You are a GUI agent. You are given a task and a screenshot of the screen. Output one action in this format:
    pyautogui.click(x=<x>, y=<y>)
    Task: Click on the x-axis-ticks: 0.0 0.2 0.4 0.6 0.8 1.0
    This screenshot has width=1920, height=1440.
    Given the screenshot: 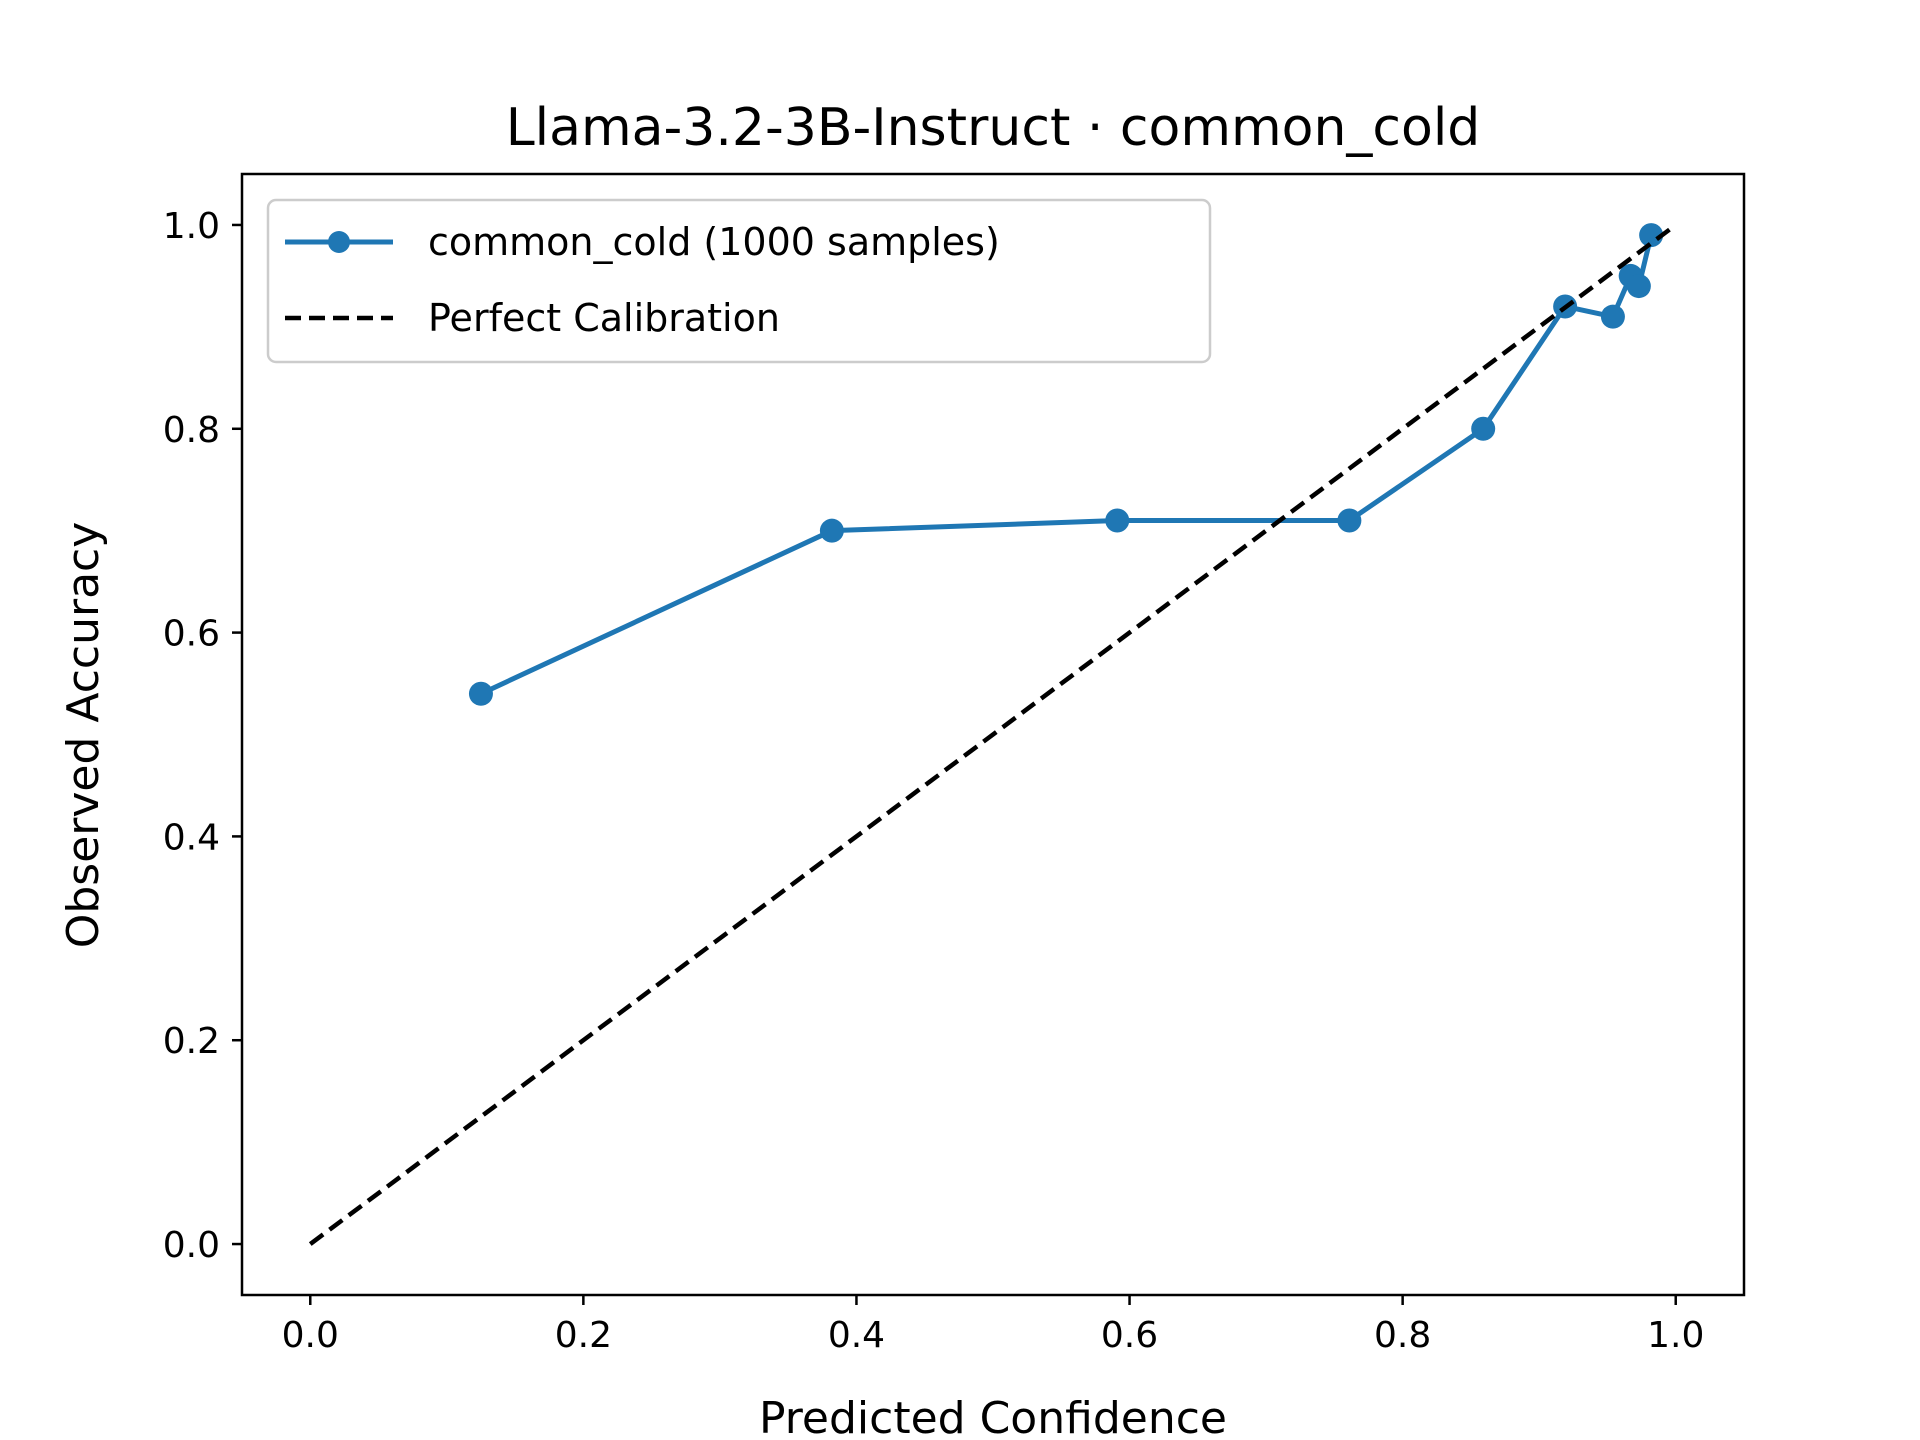 What is the action you would take?
    pyautogui.click(x=993, y=1325)
    